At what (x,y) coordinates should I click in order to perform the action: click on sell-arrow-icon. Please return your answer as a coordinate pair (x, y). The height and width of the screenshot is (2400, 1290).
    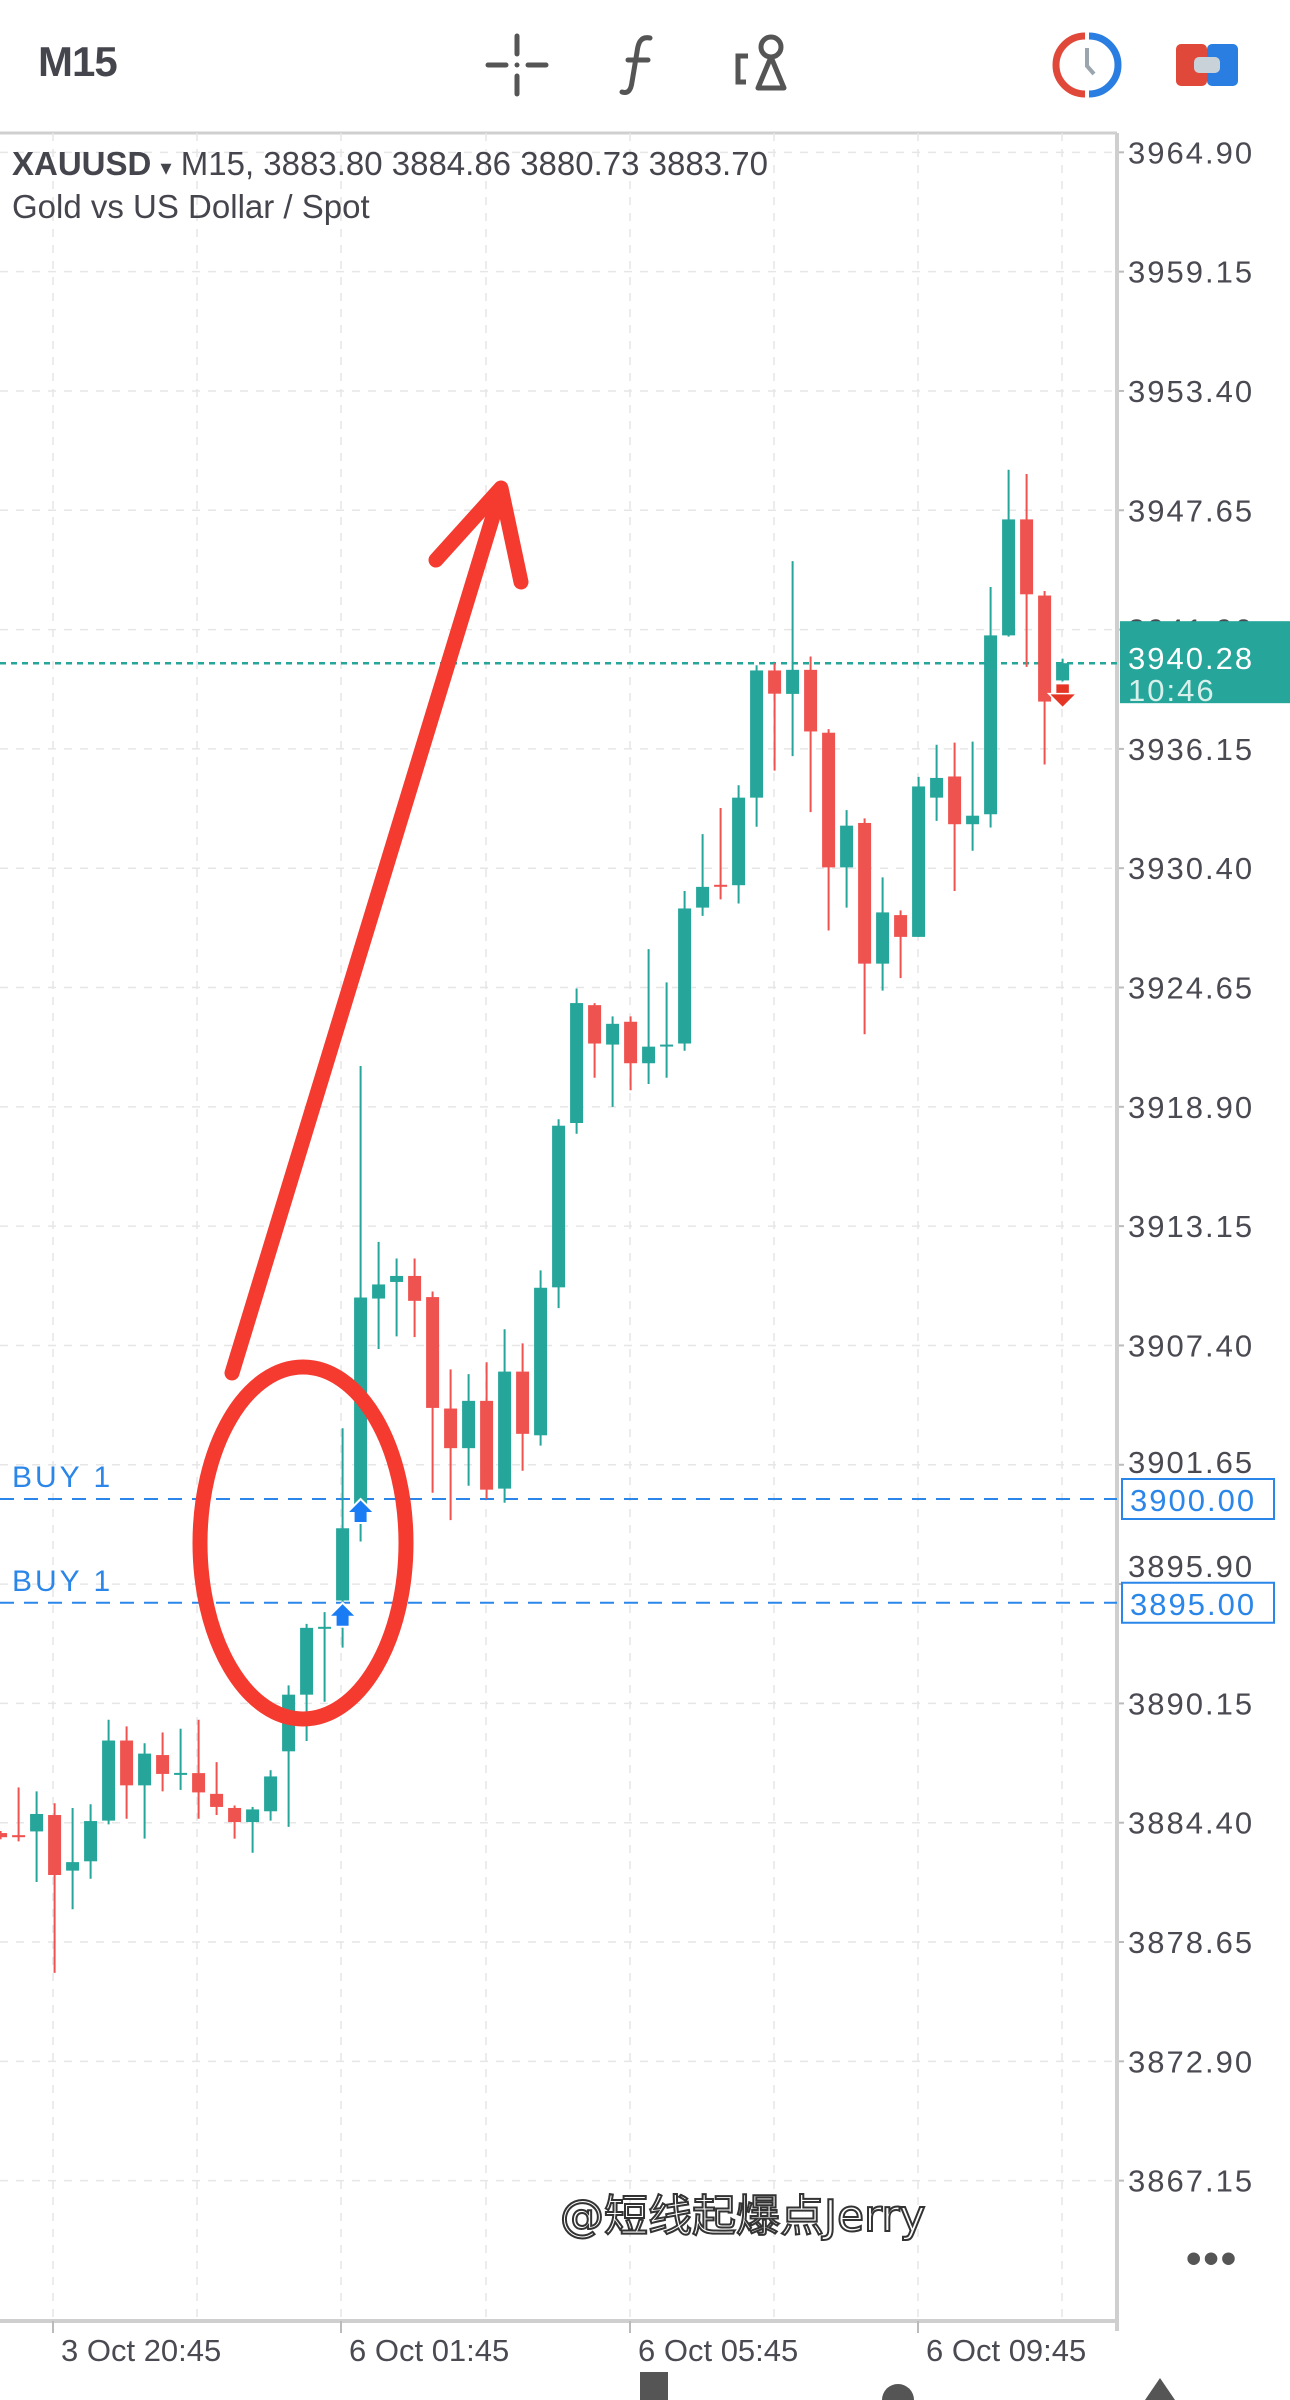
    Looking at the image, I should click on (1062, 695).